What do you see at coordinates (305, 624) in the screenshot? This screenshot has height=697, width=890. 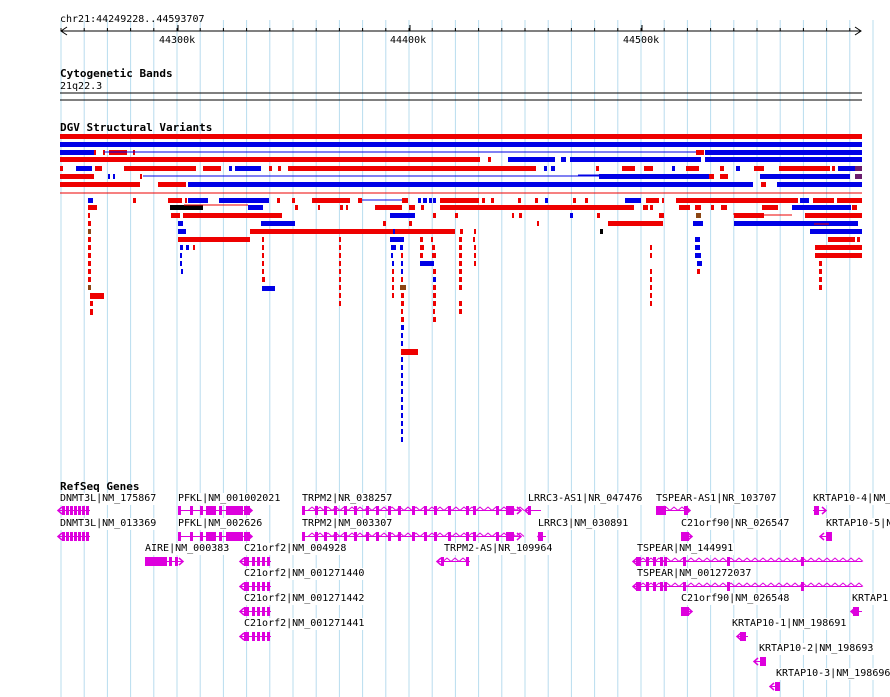 I see `gene-label: C21orf2|NM_001271441` at bounding box center [305, 624].